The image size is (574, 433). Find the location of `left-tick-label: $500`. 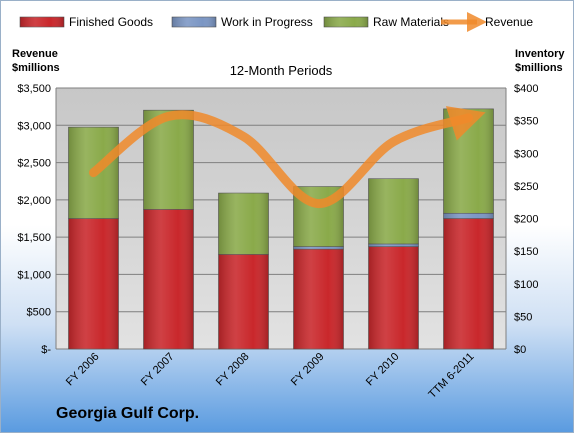

left-tick-label: $500 is located at coordinates (39, 313).